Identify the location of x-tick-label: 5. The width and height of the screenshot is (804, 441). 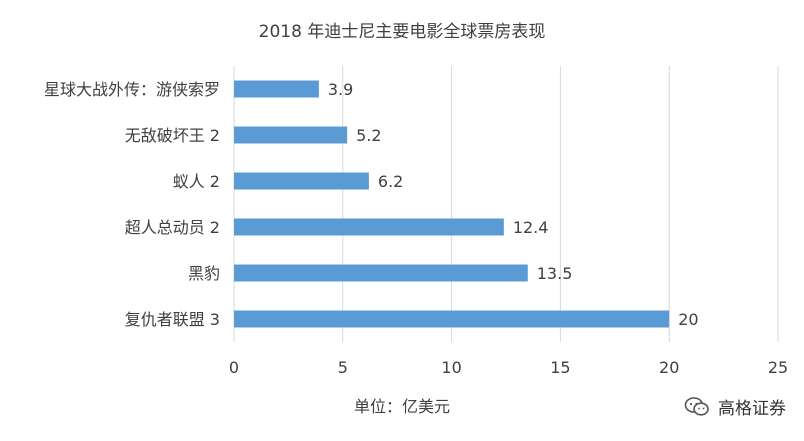
(343, 367).